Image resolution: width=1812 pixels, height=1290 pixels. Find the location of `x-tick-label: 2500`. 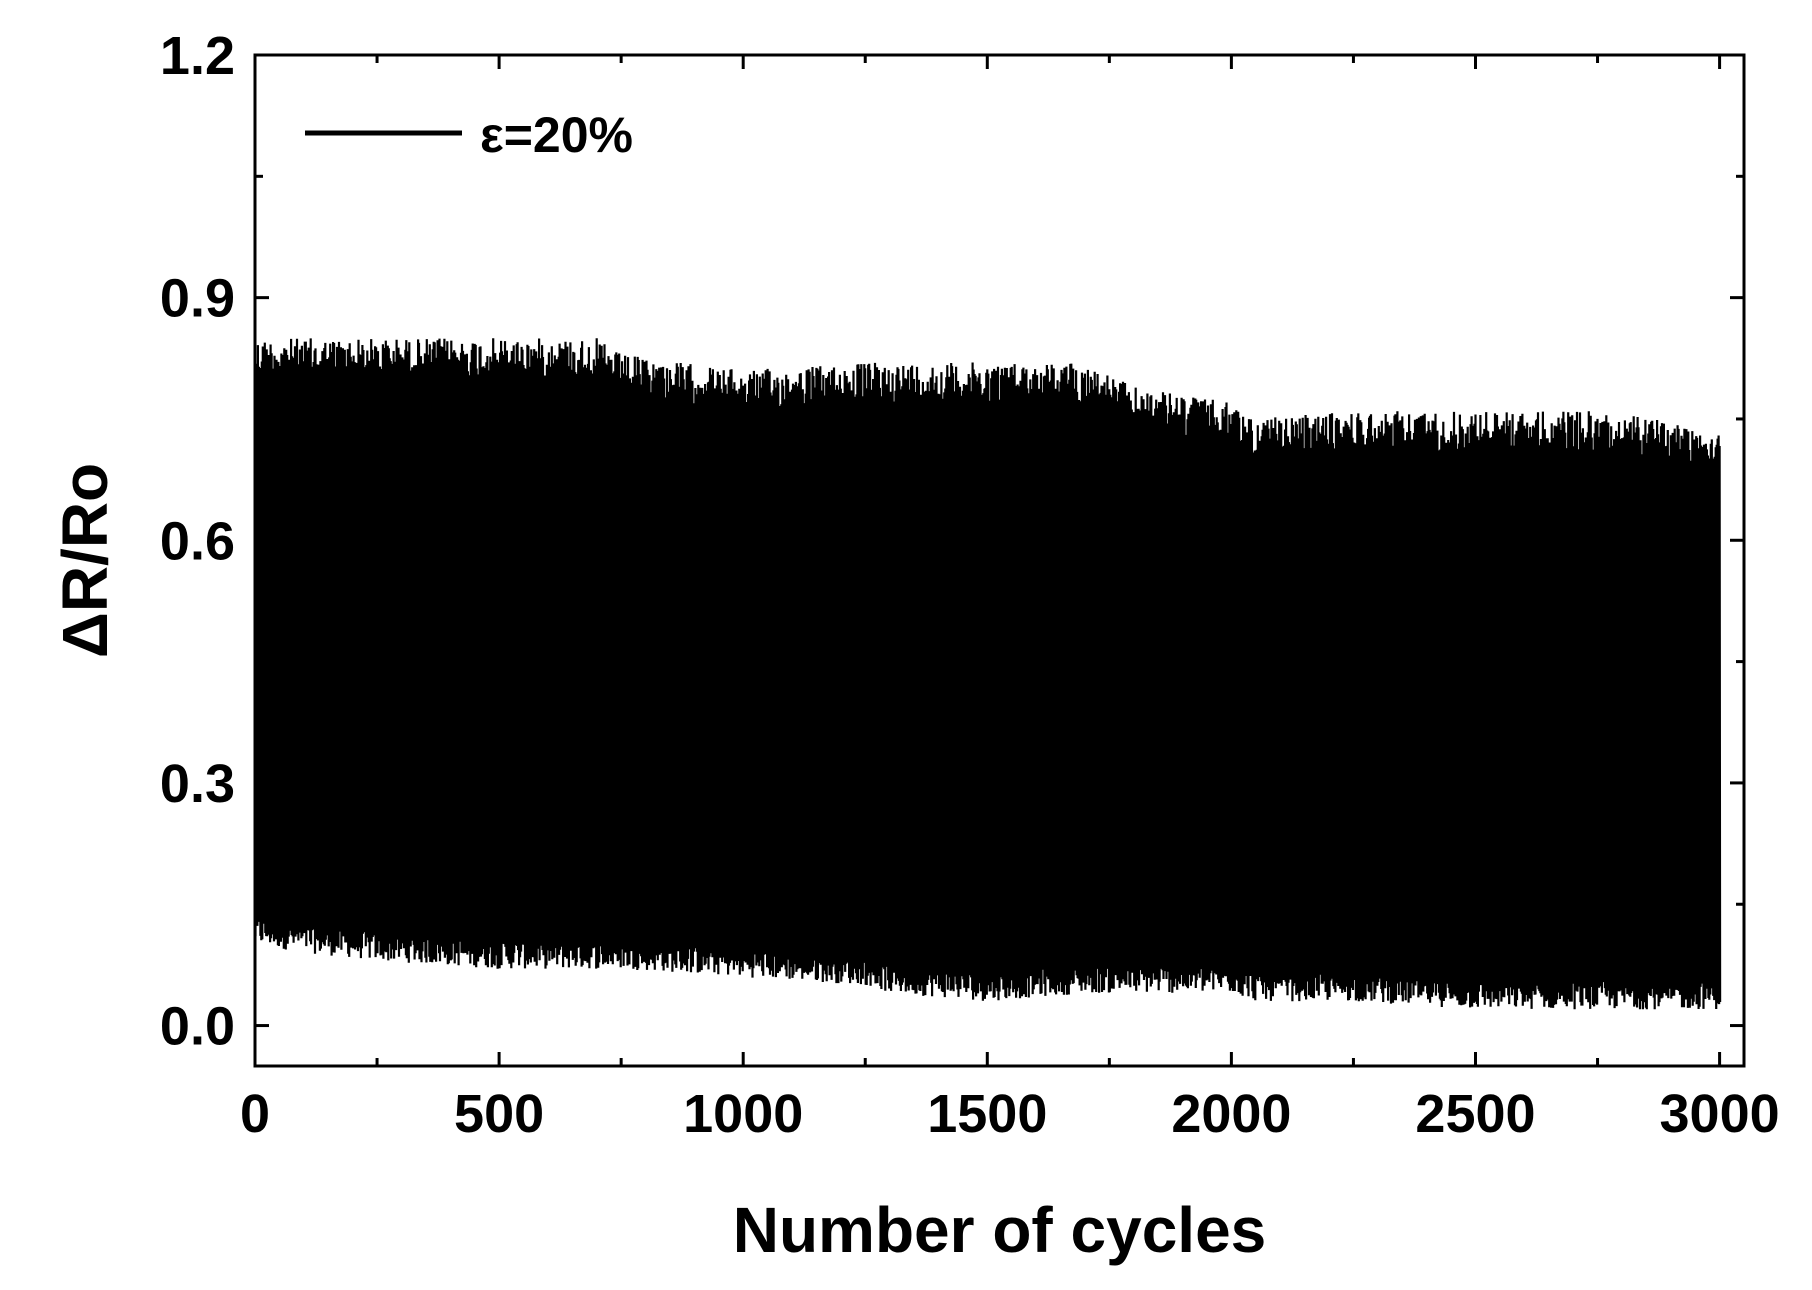

x-tick-label: 2500 is located at coordinates (1475, 1114).